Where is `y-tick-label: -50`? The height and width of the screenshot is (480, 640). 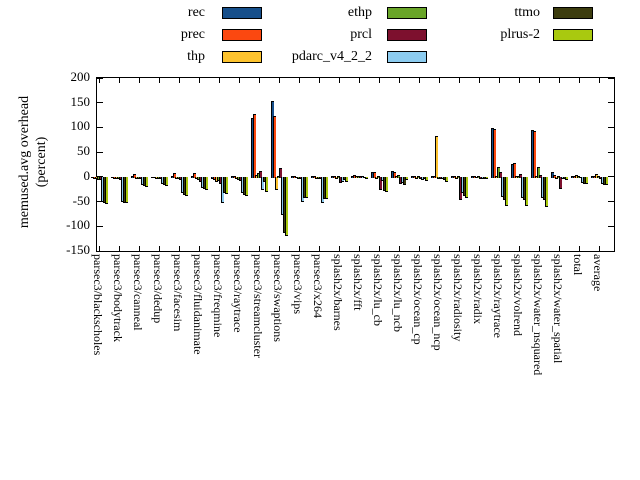
y-tick-label: -50 is located at coordinates (81, 200).